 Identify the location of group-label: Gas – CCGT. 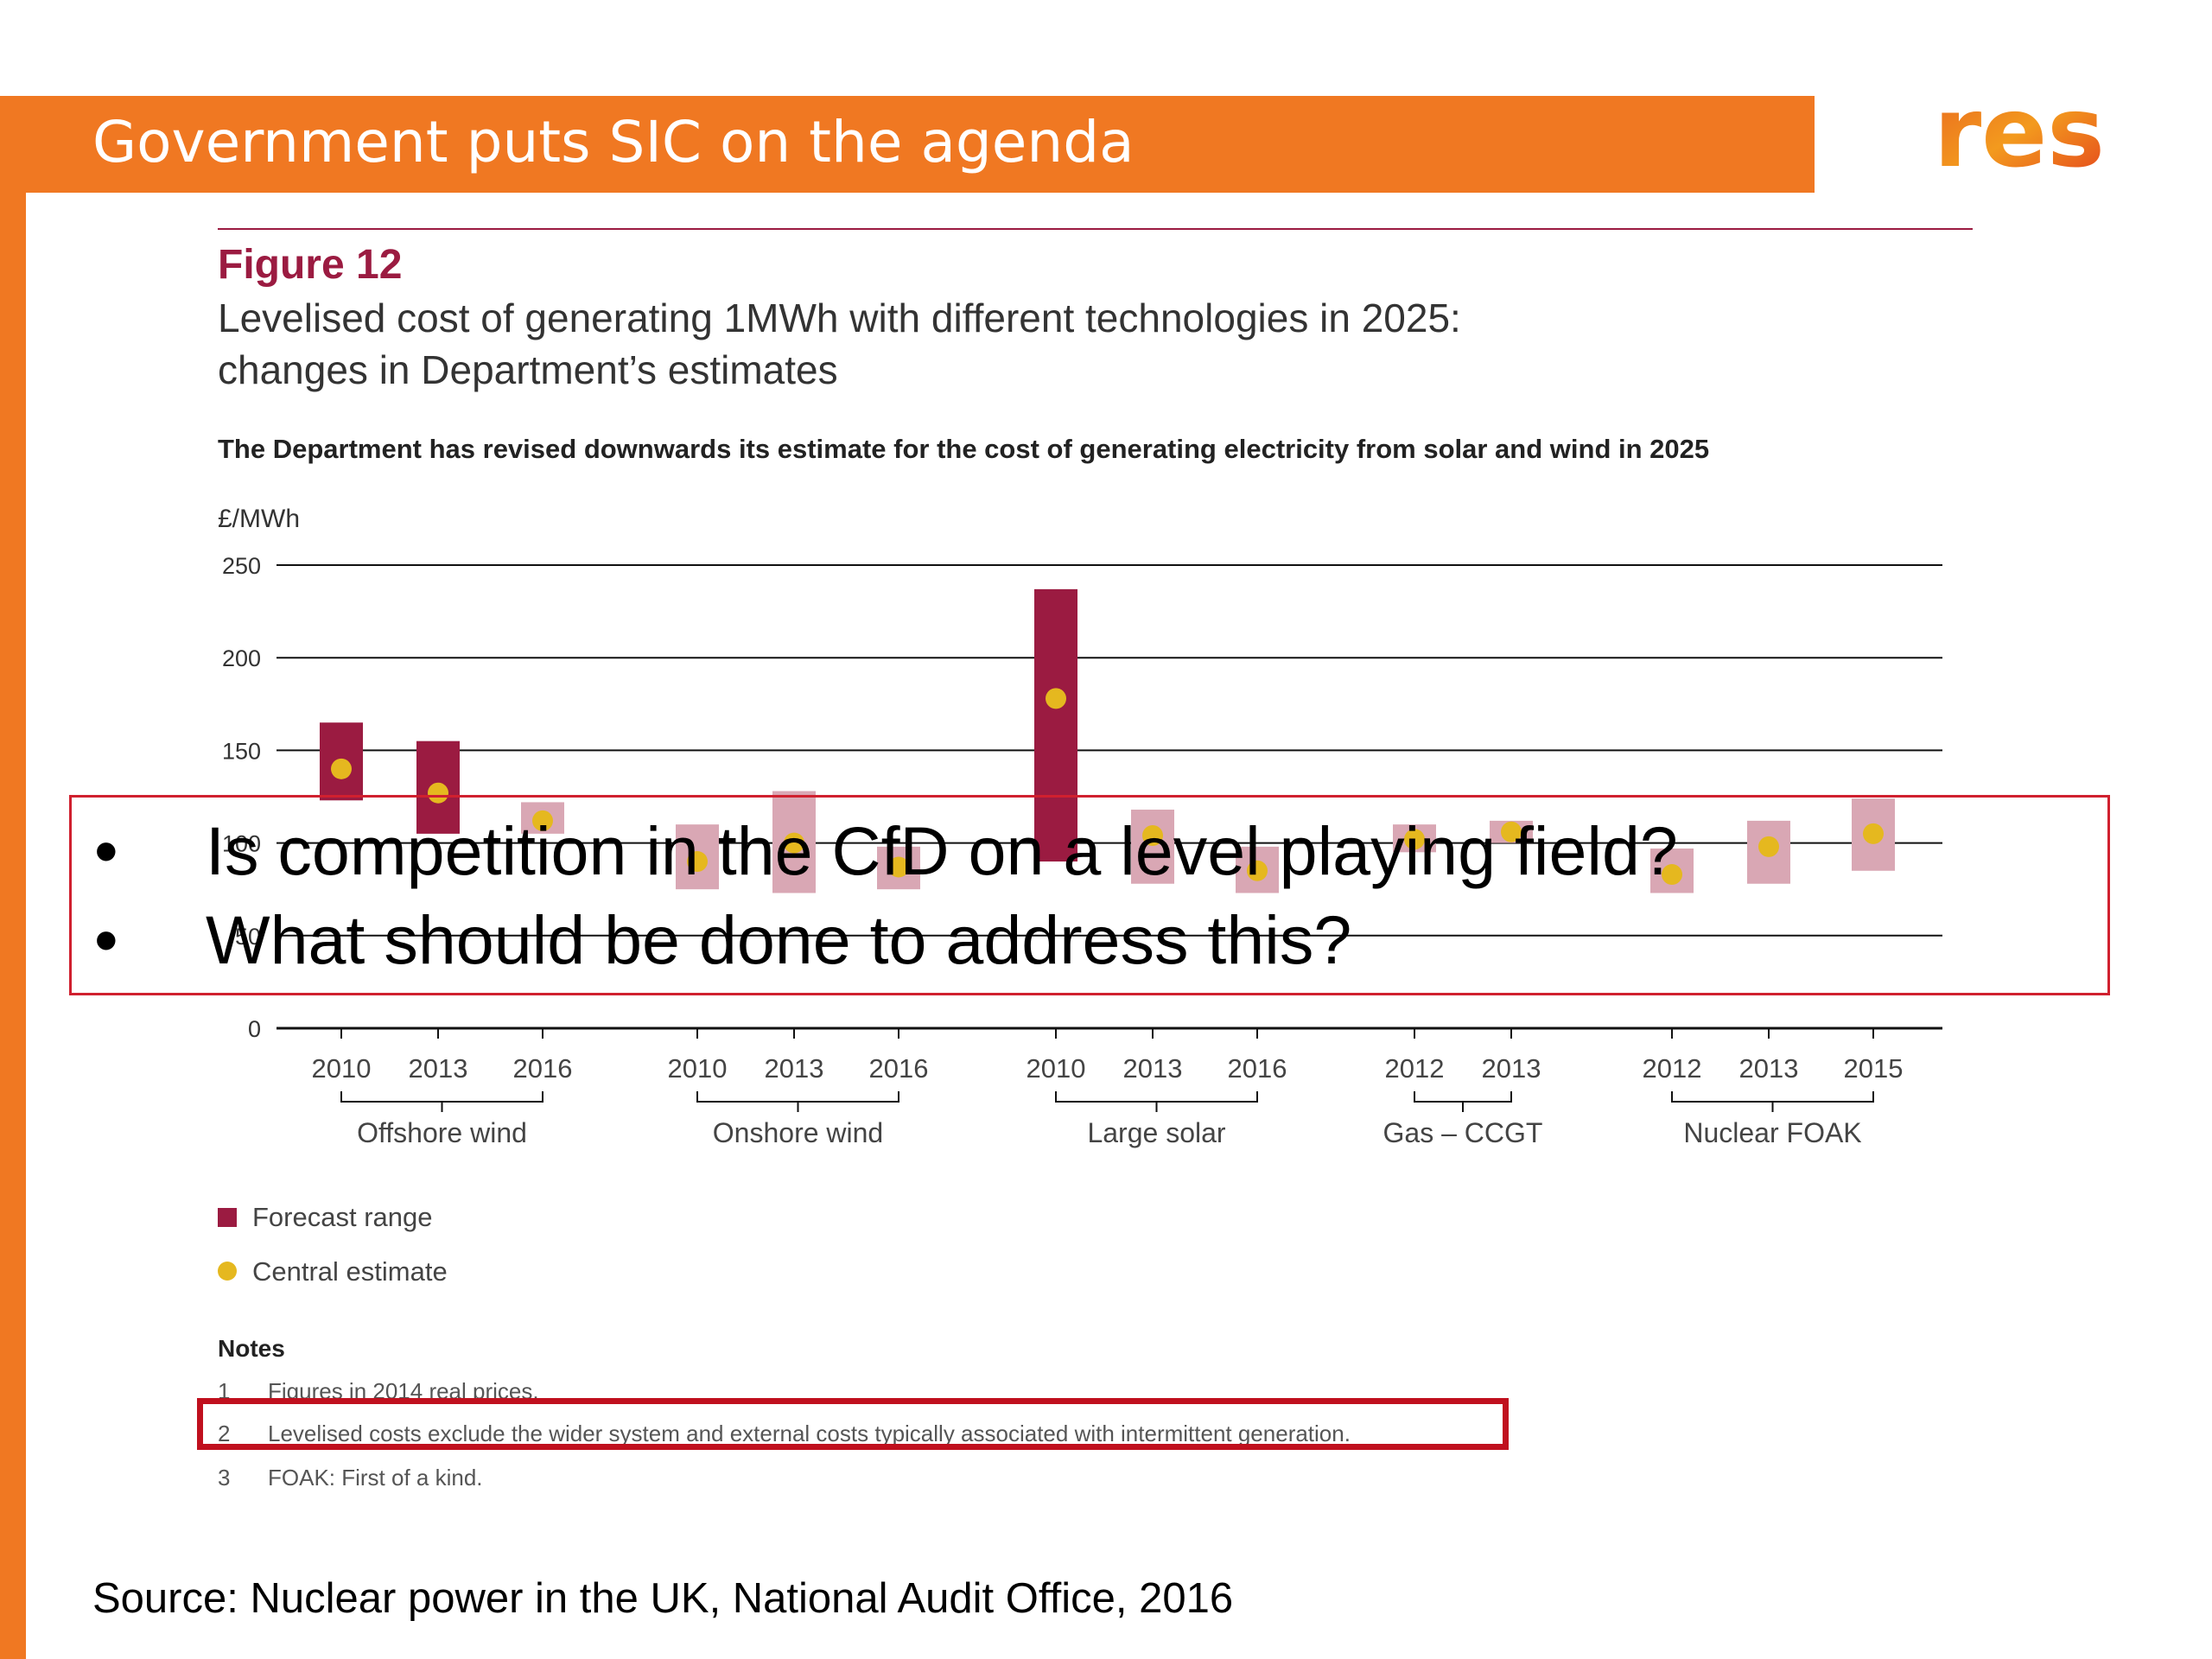
(1463, 1132).